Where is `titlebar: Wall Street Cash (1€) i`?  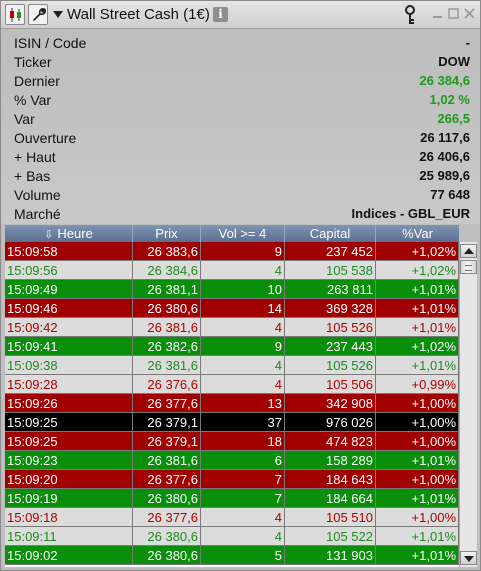
titlebar: Wall Street Cash (1€) i is located at coordinates (240, 15).